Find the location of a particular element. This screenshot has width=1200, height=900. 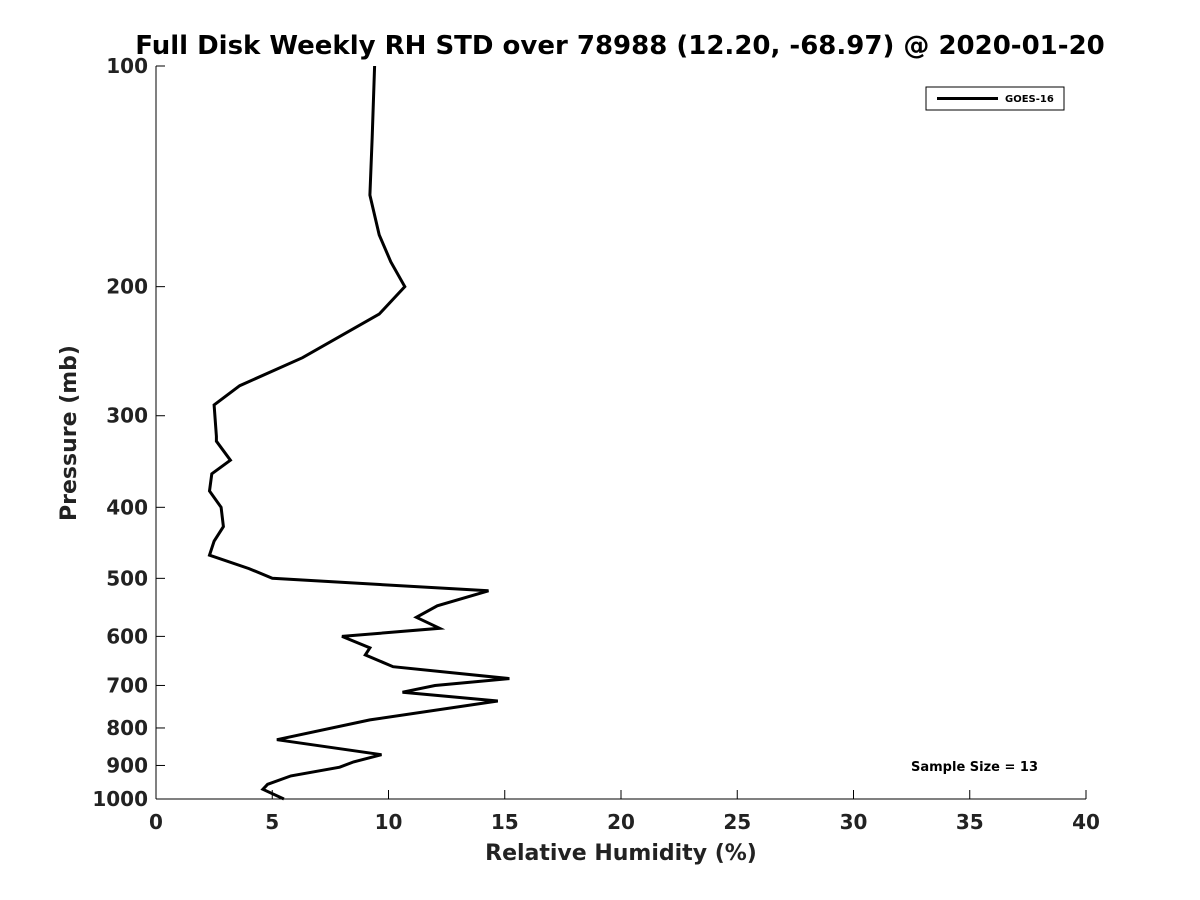

x-ticks: 0 5 10 15 20 25 30 35 40 is located at coordinates (624, 812).